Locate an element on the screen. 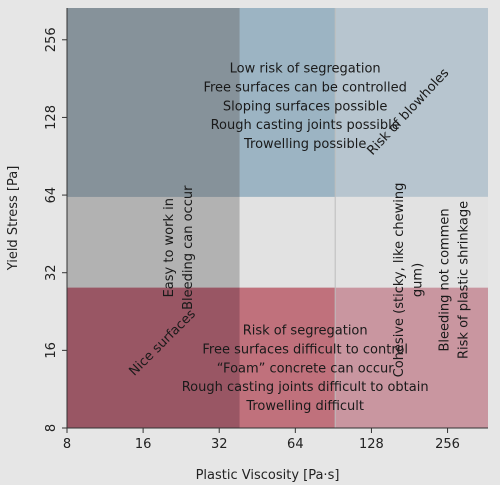 This screenshot has width=500, height=485. annotation-3: Cohesive (sticky, like chewing gum) is located at coordinates (409, 280).